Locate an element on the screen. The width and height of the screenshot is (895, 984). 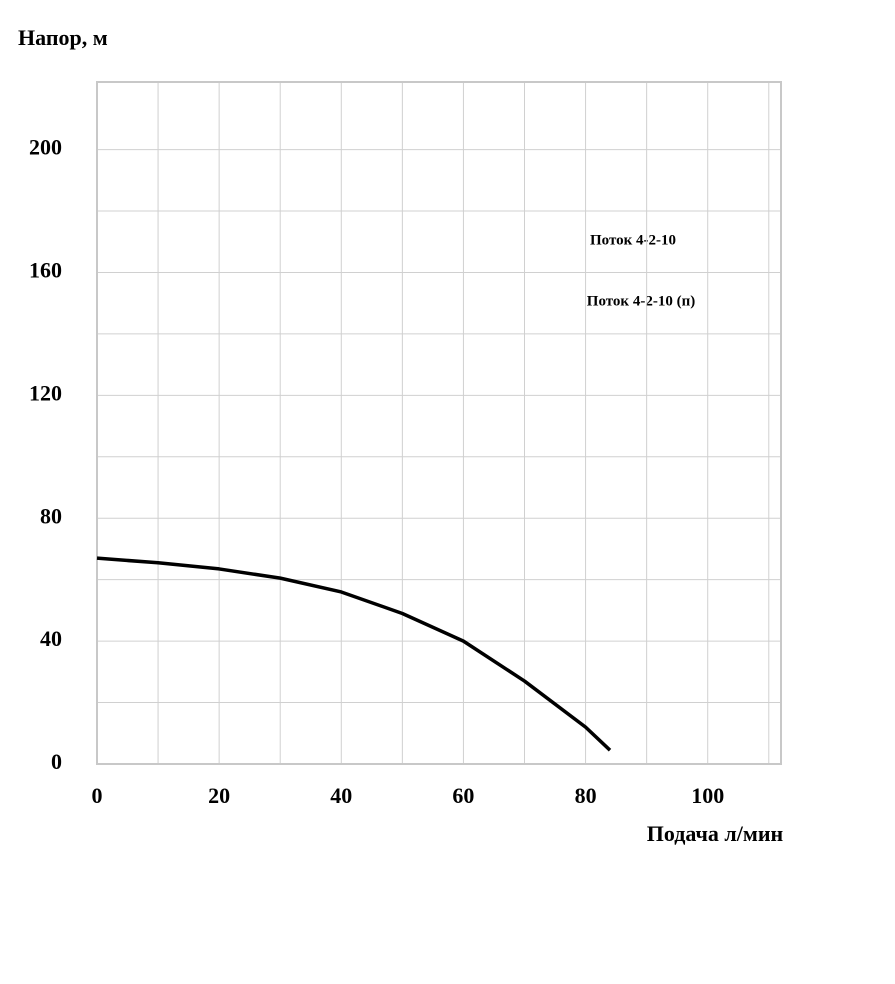
y-tick-label: 40 is located at coordinates (51, 638).